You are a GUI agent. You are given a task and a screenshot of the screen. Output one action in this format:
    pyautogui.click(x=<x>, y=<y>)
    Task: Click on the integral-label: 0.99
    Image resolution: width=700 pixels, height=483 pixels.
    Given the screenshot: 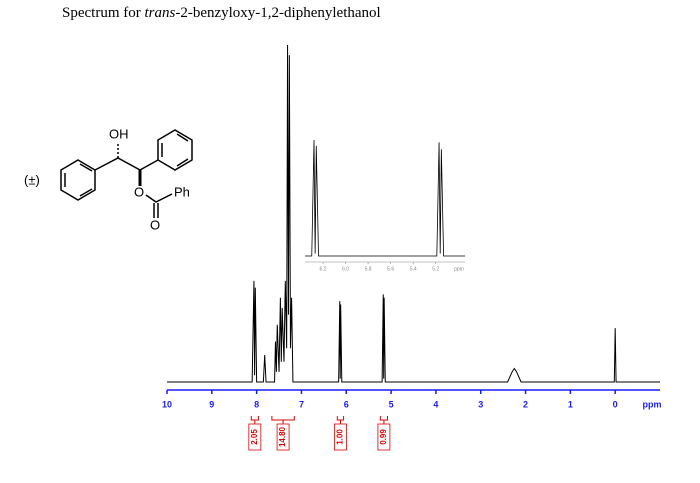 What is the action you would take?
    pyautogui.click(x=383, y=437)
    